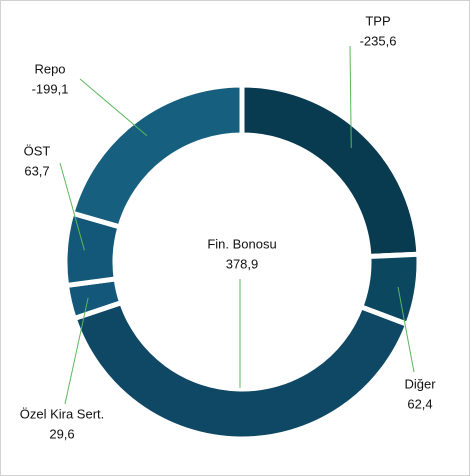  Describe the element at coordinates (242, 263) in the screenshot. I see `value-label: 378,9` at that location.